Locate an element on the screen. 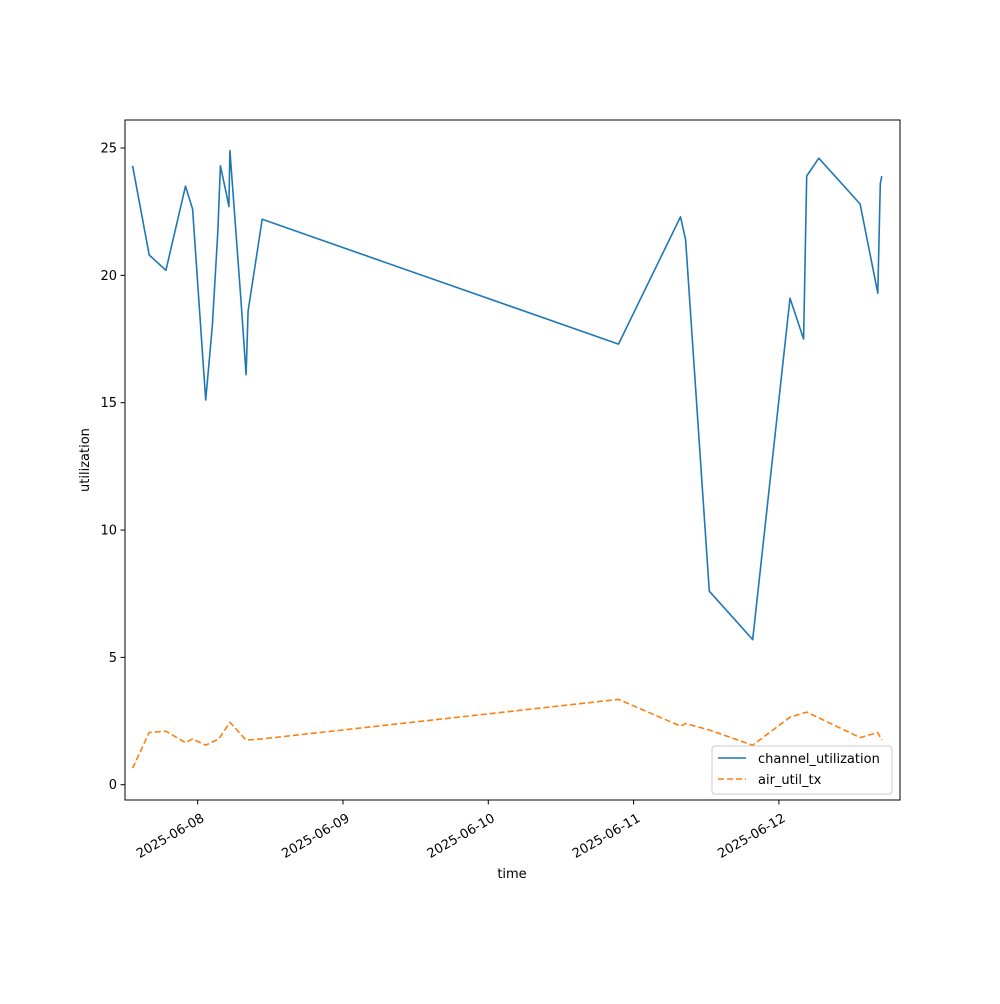  y-axis-label: utilization is located at coordinates (85, 460).